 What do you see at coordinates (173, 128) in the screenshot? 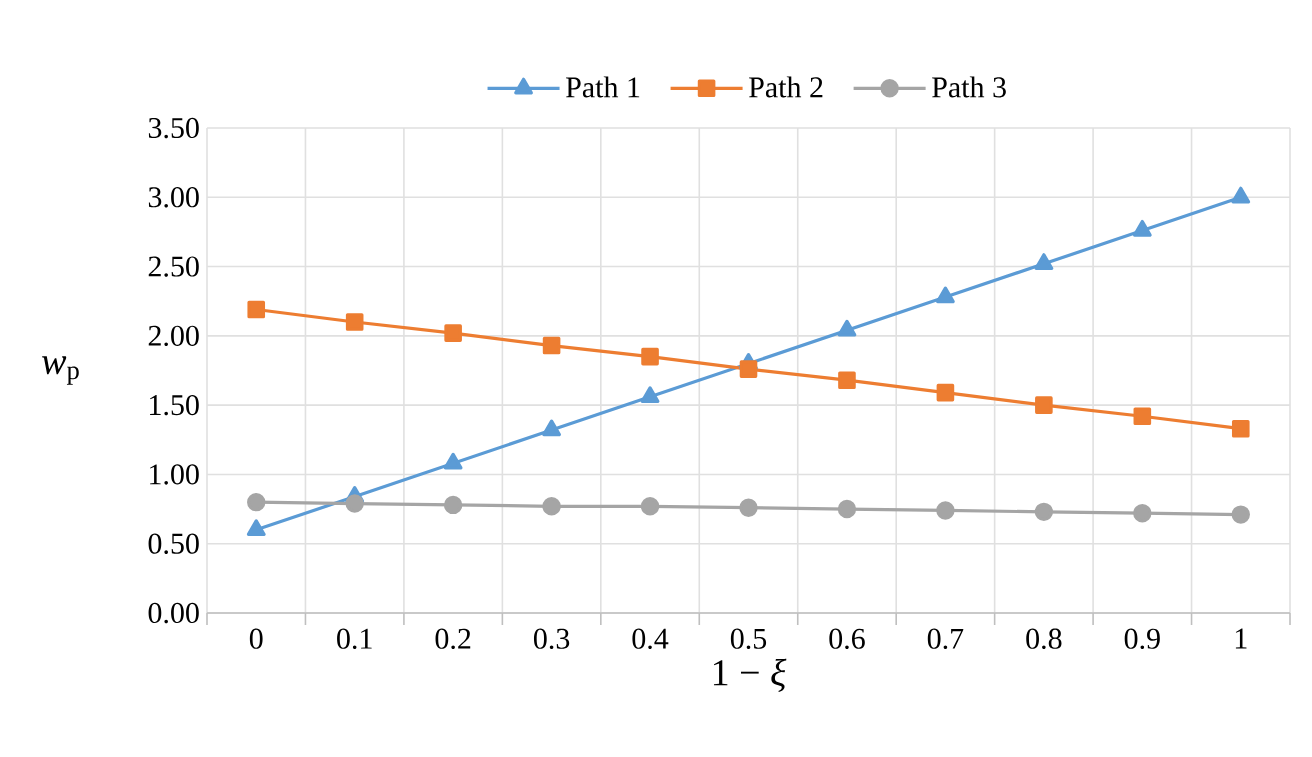
I see `y-tick-label: 3.50` at bounding box center [173, 128].